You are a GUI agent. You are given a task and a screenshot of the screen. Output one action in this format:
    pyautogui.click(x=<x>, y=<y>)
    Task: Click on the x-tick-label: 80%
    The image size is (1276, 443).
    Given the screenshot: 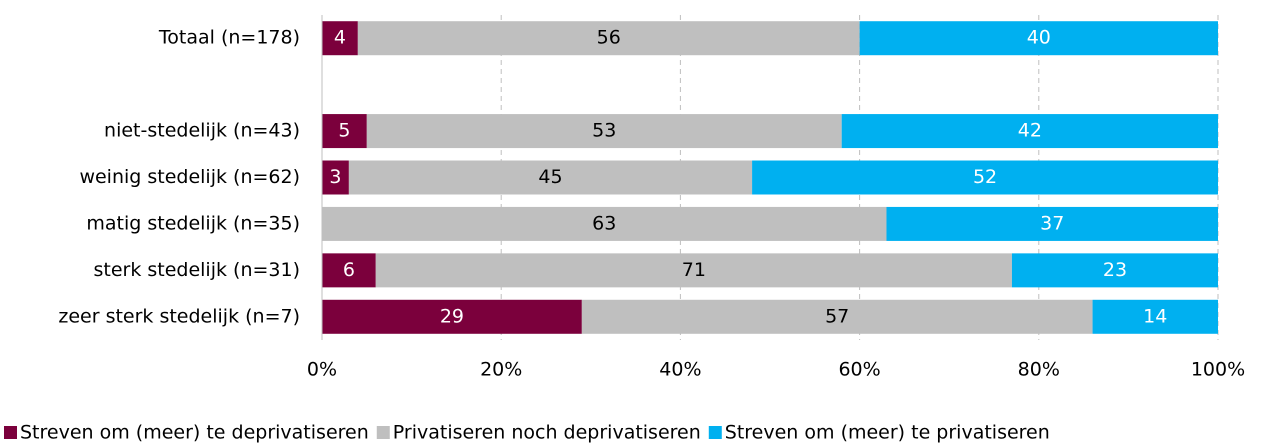 What is the action you would take?
    pyautogui.click(x=1039, y=370)
    